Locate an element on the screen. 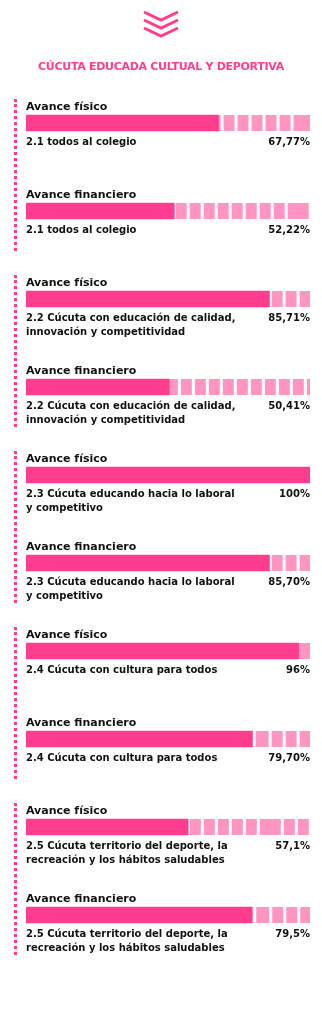  data-label: 52,22% is located at coordinates (289, 229).